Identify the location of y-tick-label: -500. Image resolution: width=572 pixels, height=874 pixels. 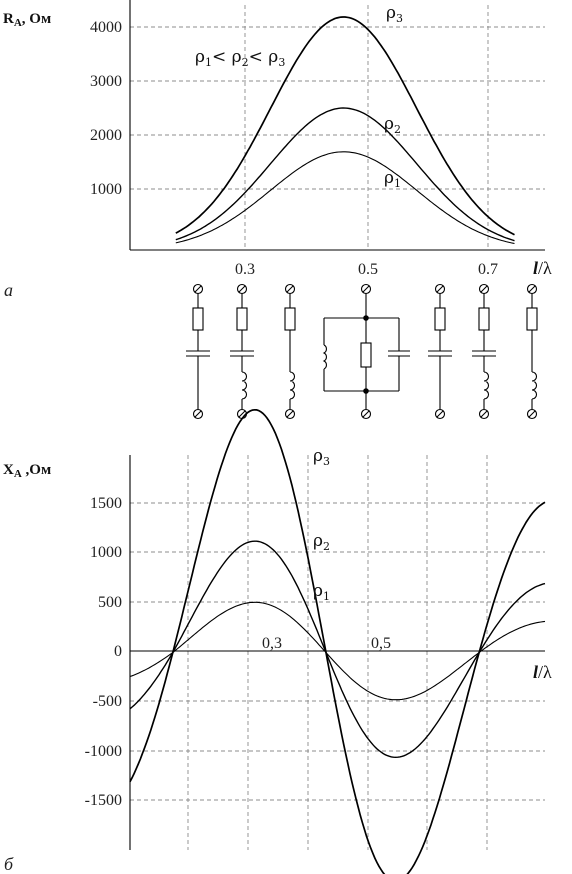
(107, 701).